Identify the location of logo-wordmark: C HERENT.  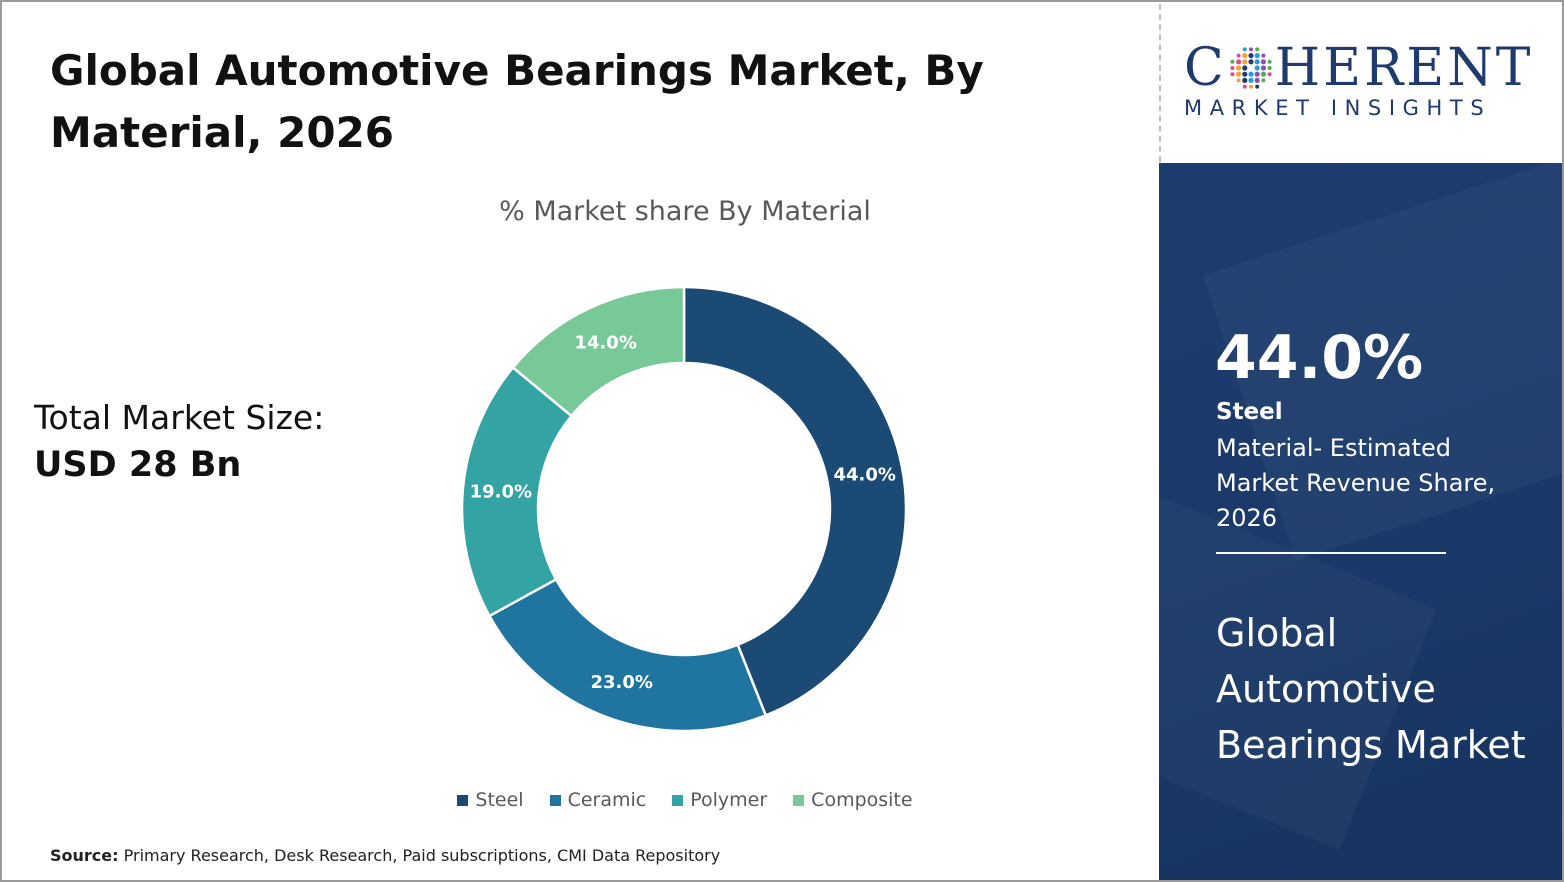
(1358, 68).